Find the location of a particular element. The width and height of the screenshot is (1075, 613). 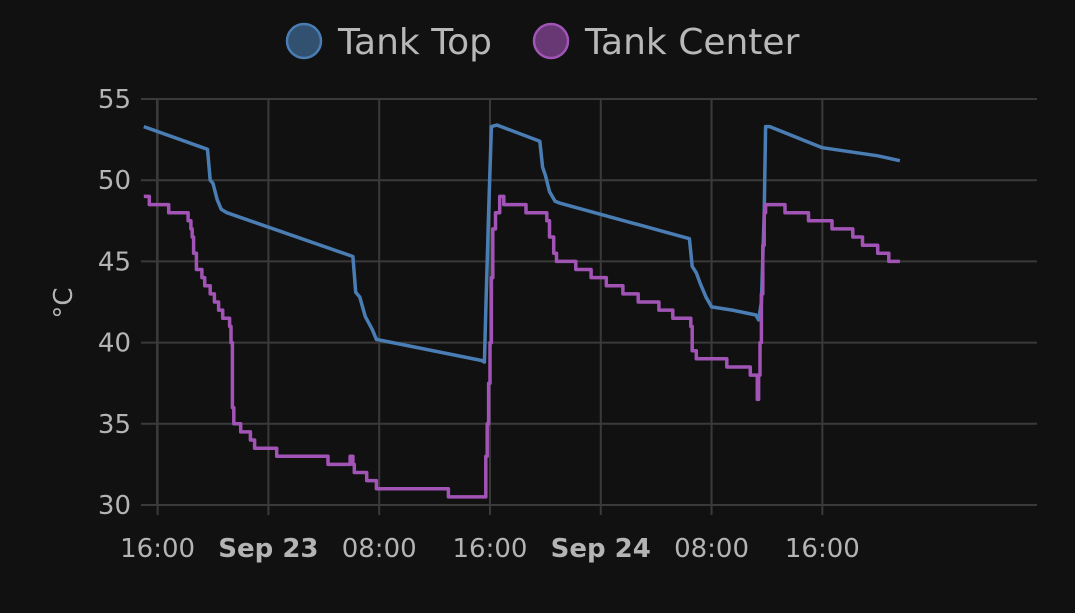

y-tick-label: 30 is located at coordinates (114, 506).